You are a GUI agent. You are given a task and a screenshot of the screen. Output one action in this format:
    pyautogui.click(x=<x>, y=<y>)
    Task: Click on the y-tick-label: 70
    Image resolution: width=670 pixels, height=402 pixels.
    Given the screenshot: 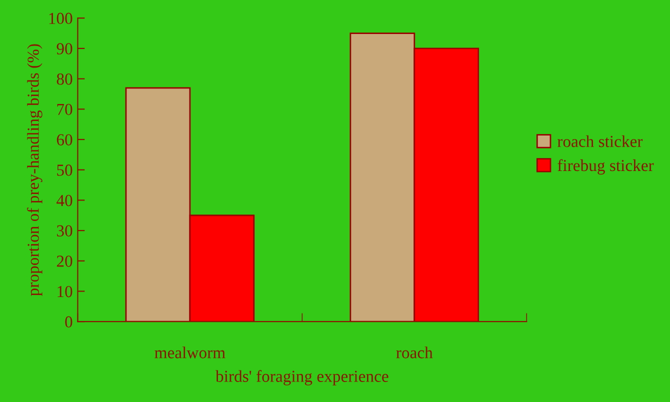 What is the action you would take?
    pyautogui.click(x=64, y=110)
    